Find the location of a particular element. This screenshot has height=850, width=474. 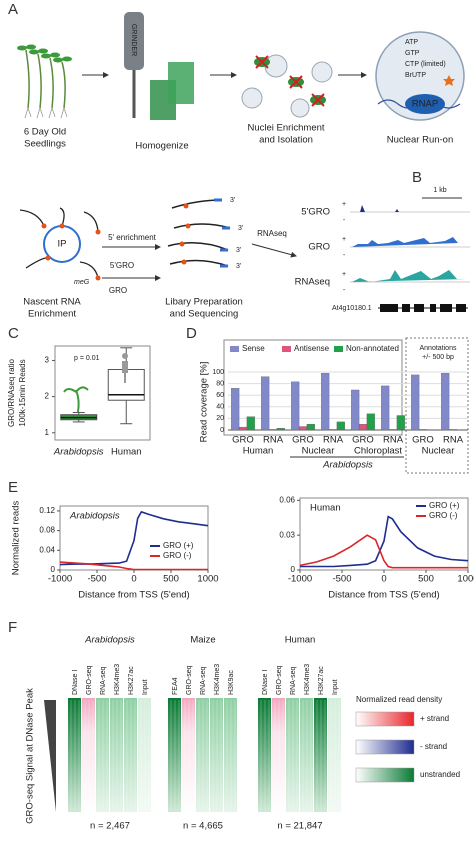

human-icon is located at coordinates (125, 368).